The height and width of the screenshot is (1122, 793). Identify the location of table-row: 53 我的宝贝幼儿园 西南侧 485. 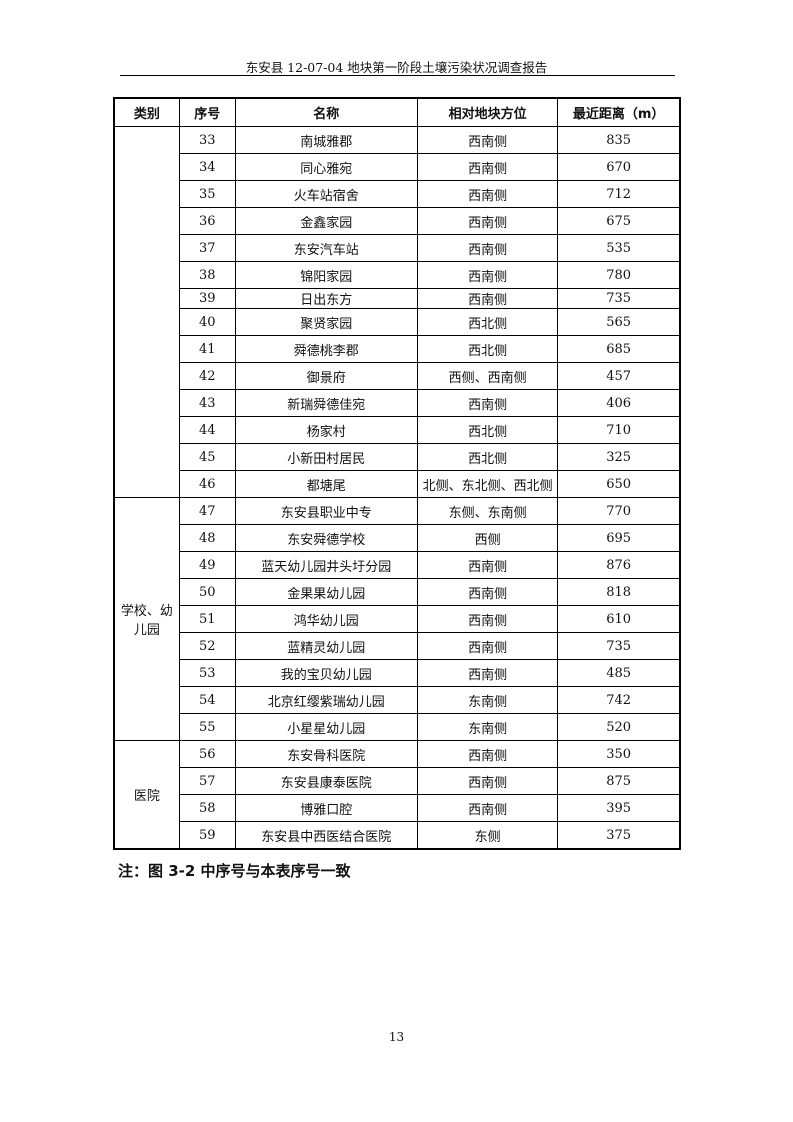
(397, 673).